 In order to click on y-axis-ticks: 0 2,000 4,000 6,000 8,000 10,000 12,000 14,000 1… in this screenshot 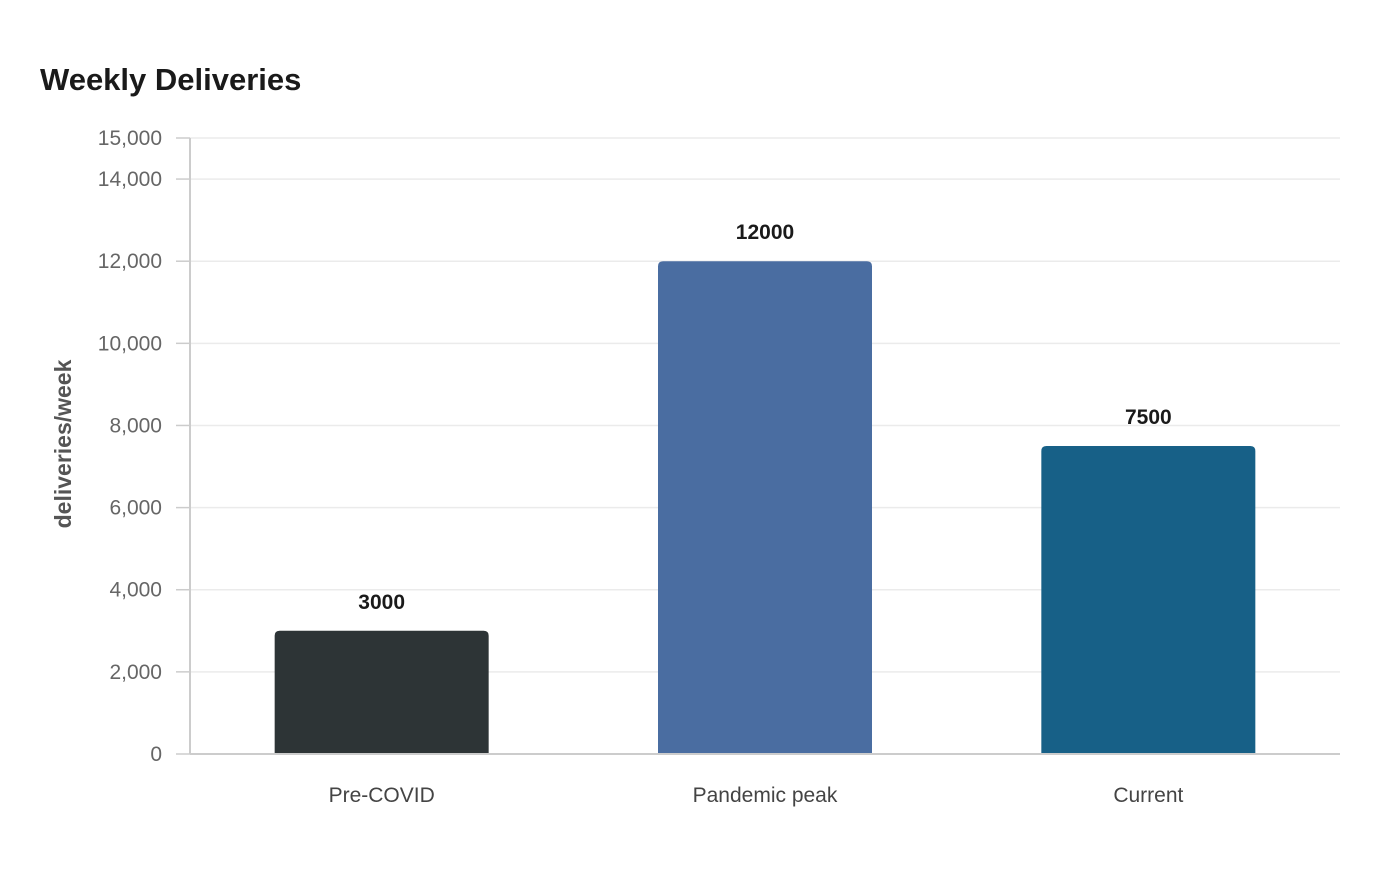, I will do `click(144, 446)`.